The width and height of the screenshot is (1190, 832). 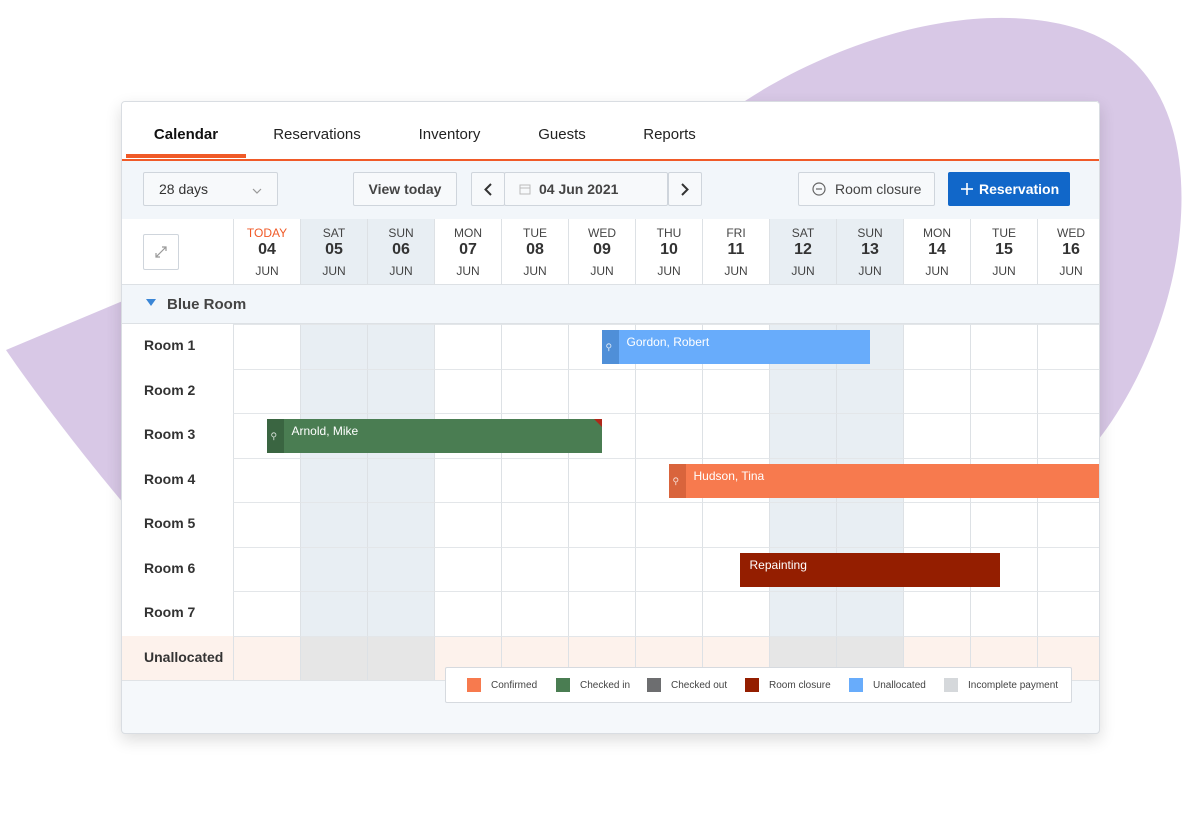 What do you see at coordinates (729, 475) in the screenshot?
I see `booking-name: Hudson, Tina` at bounding box center [729, 475].